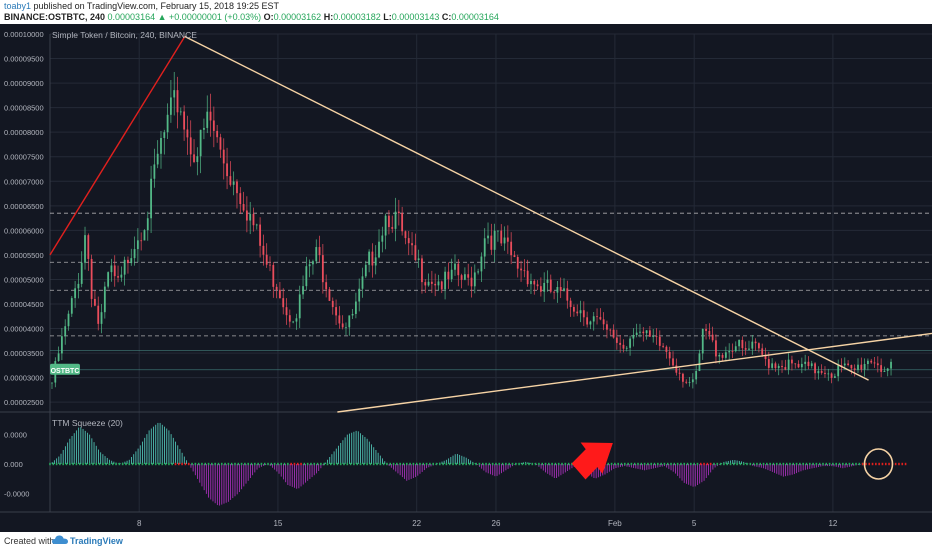 The height and width of the screenshot is (550, 932). What do you see at coordinates (124, 35) in the screenshot?
I see `chart-title: Simple Token / Bitcoin, 240, BINANCE` at bounding box center [124, 35].